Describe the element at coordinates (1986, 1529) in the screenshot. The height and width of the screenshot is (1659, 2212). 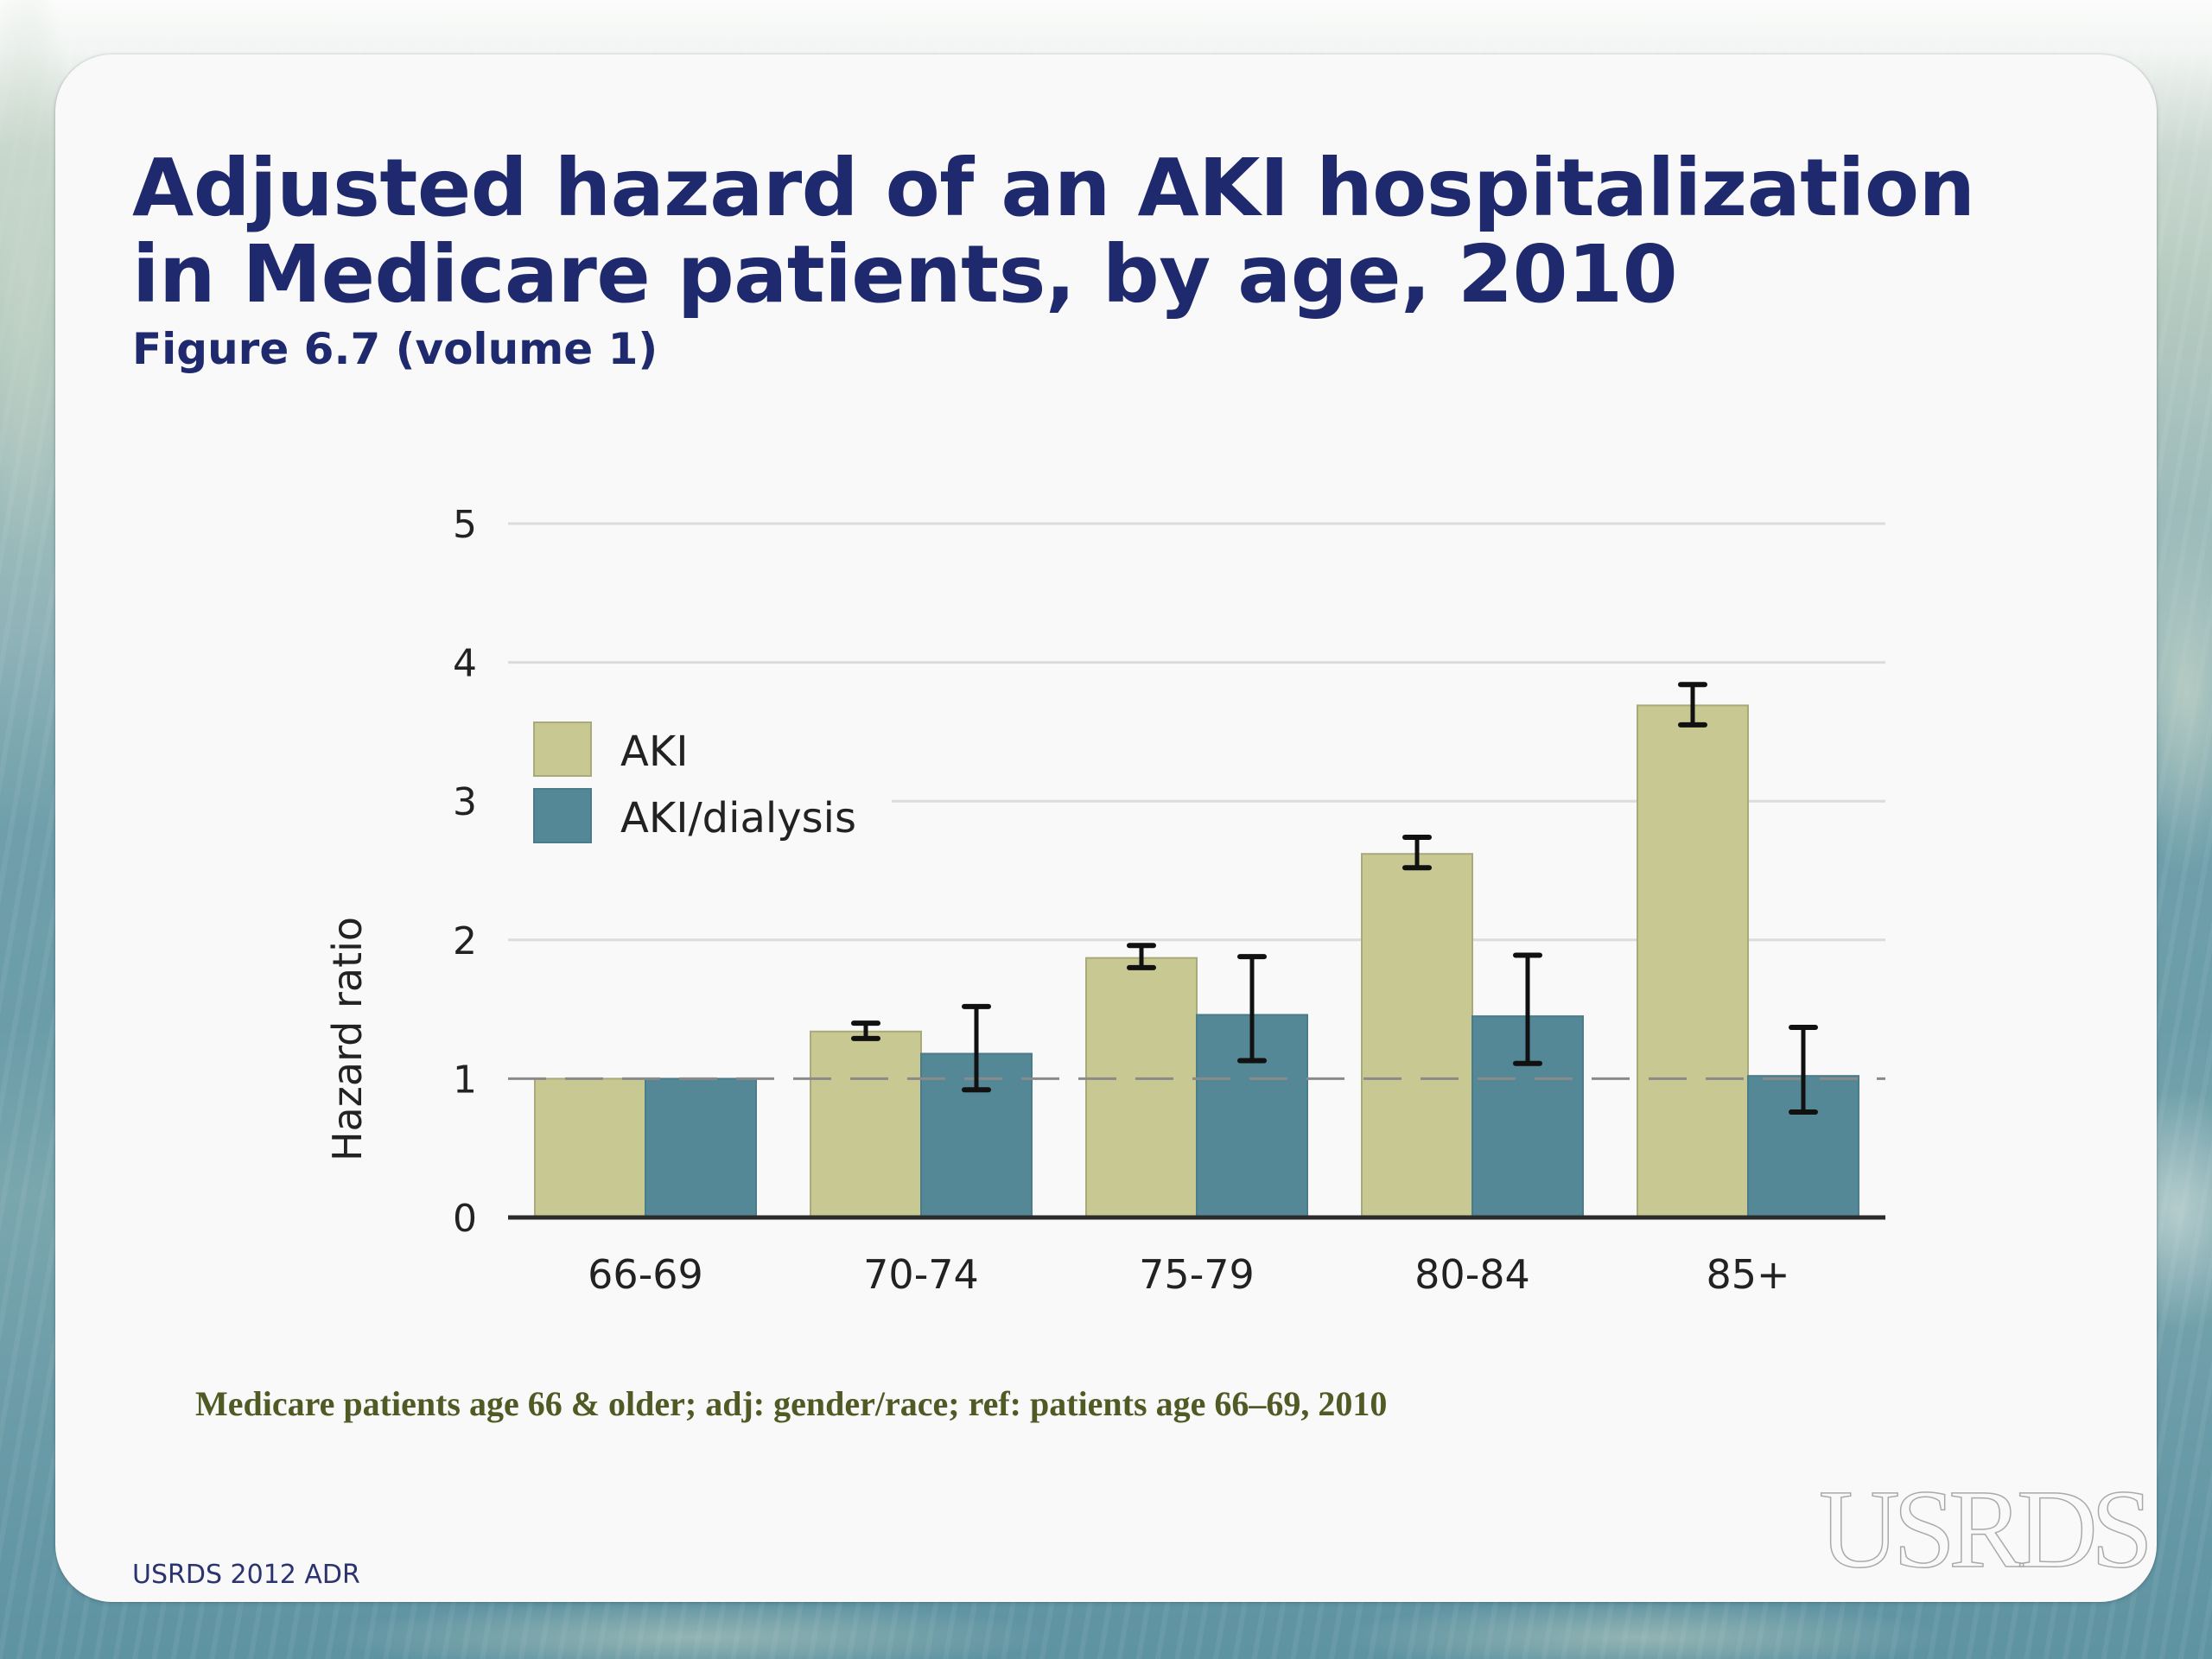
I see `usrds-logo: USRDS` at that location.